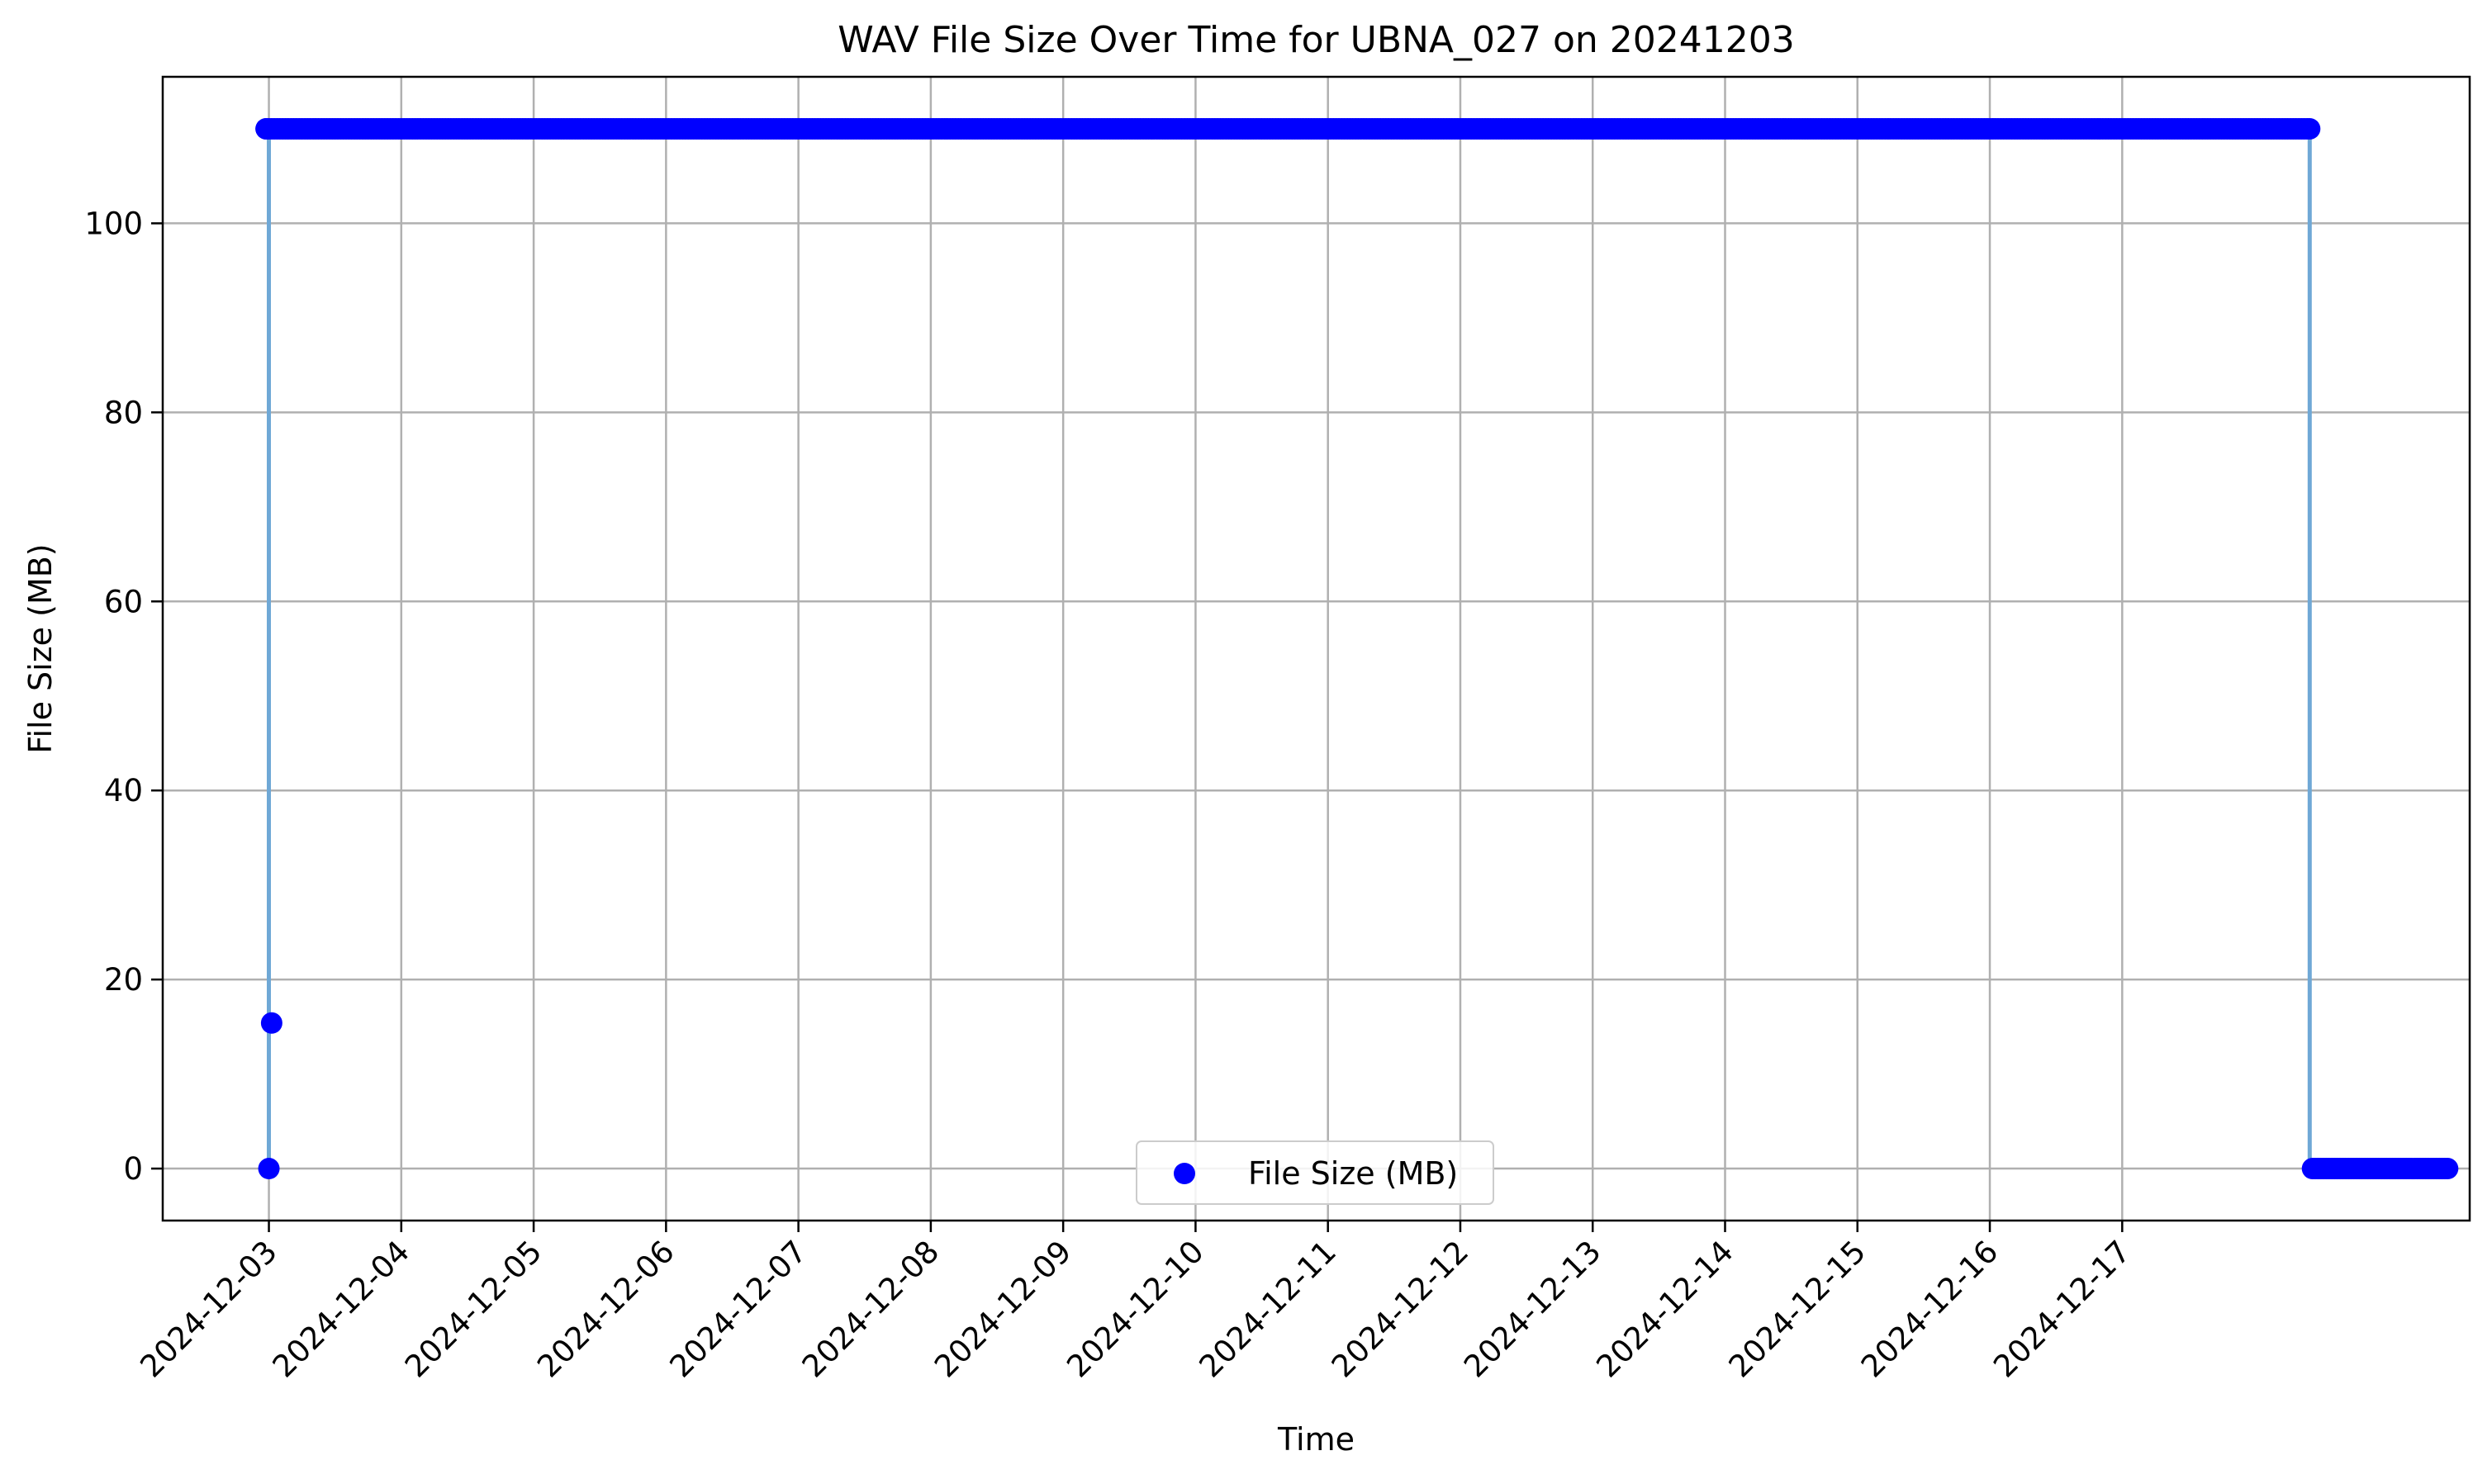 The width and height of the screenshot is (2492, 1484). I want to click on y-tick-label: 20, so click(124, 980).